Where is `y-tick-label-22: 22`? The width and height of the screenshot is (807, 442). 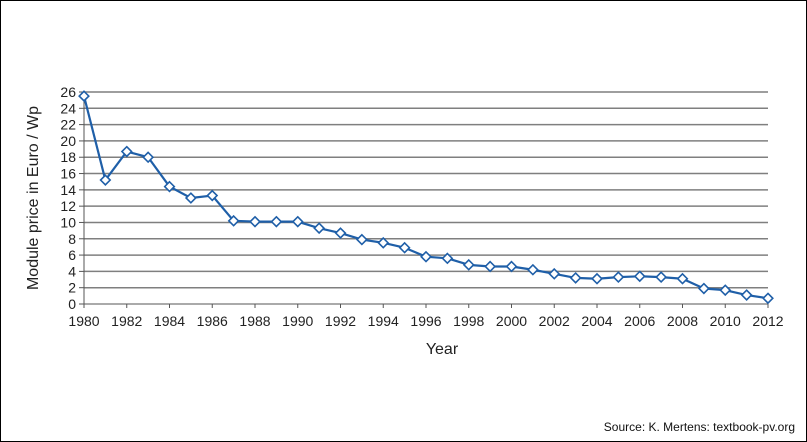 y-tick-label-22: 22 is located at coordinates (68, 125).